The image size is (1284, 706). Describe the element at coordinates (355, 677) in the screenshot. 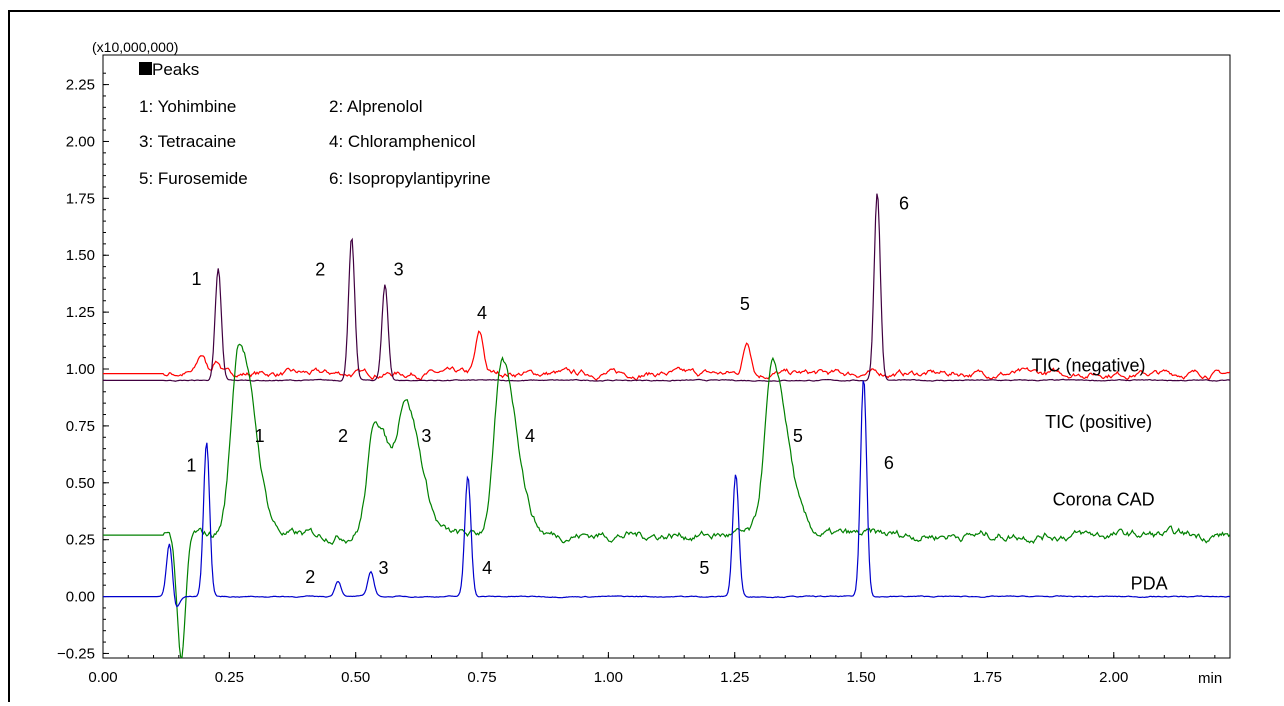

I see `x-tick-label: 0.50` at that location.